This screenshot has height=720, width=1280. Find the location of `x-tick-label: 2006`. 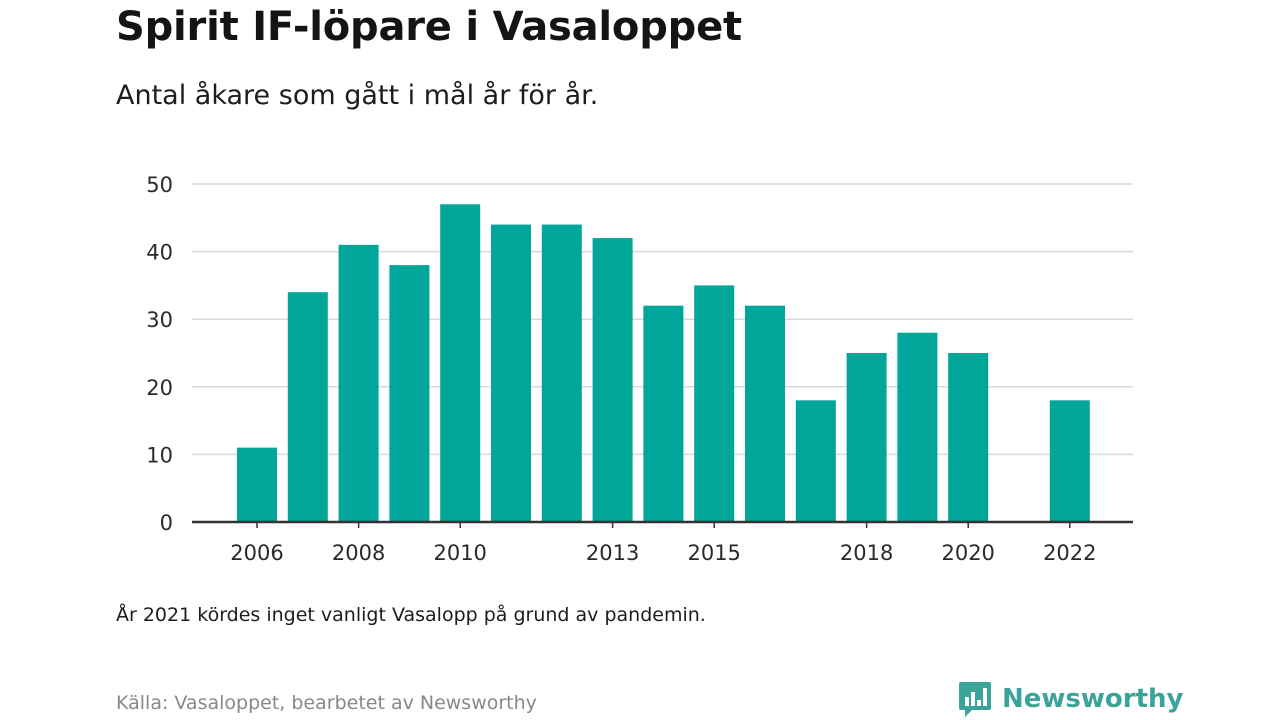

x-tick-label: 2006 is located at coordinates (256, 553).